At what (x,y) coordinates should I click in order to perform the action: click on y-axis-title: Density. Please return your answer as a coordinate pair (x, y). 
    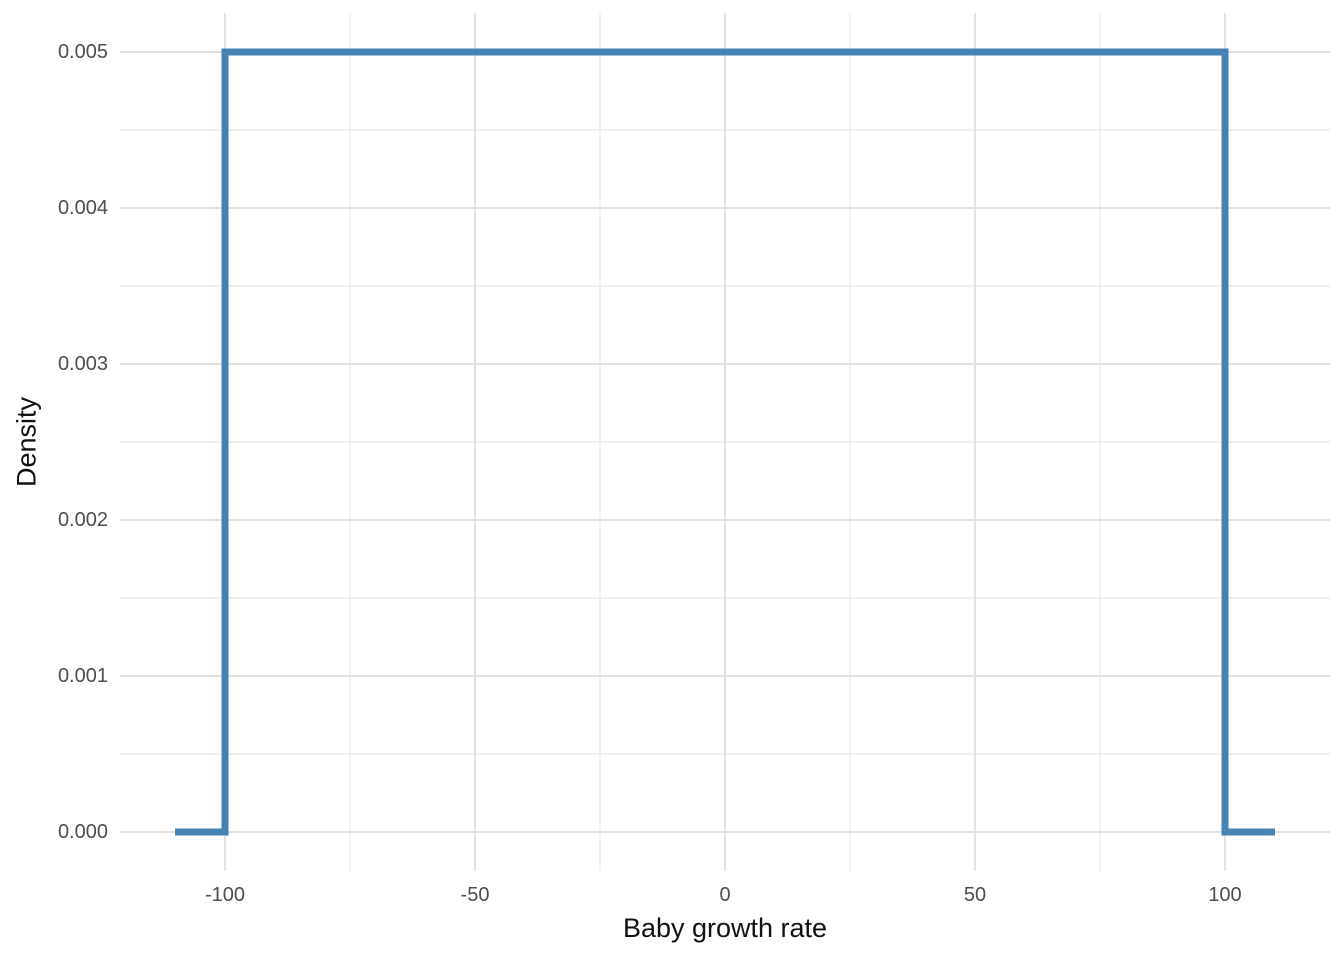
    Looking at the image, I should click on (26, 442).